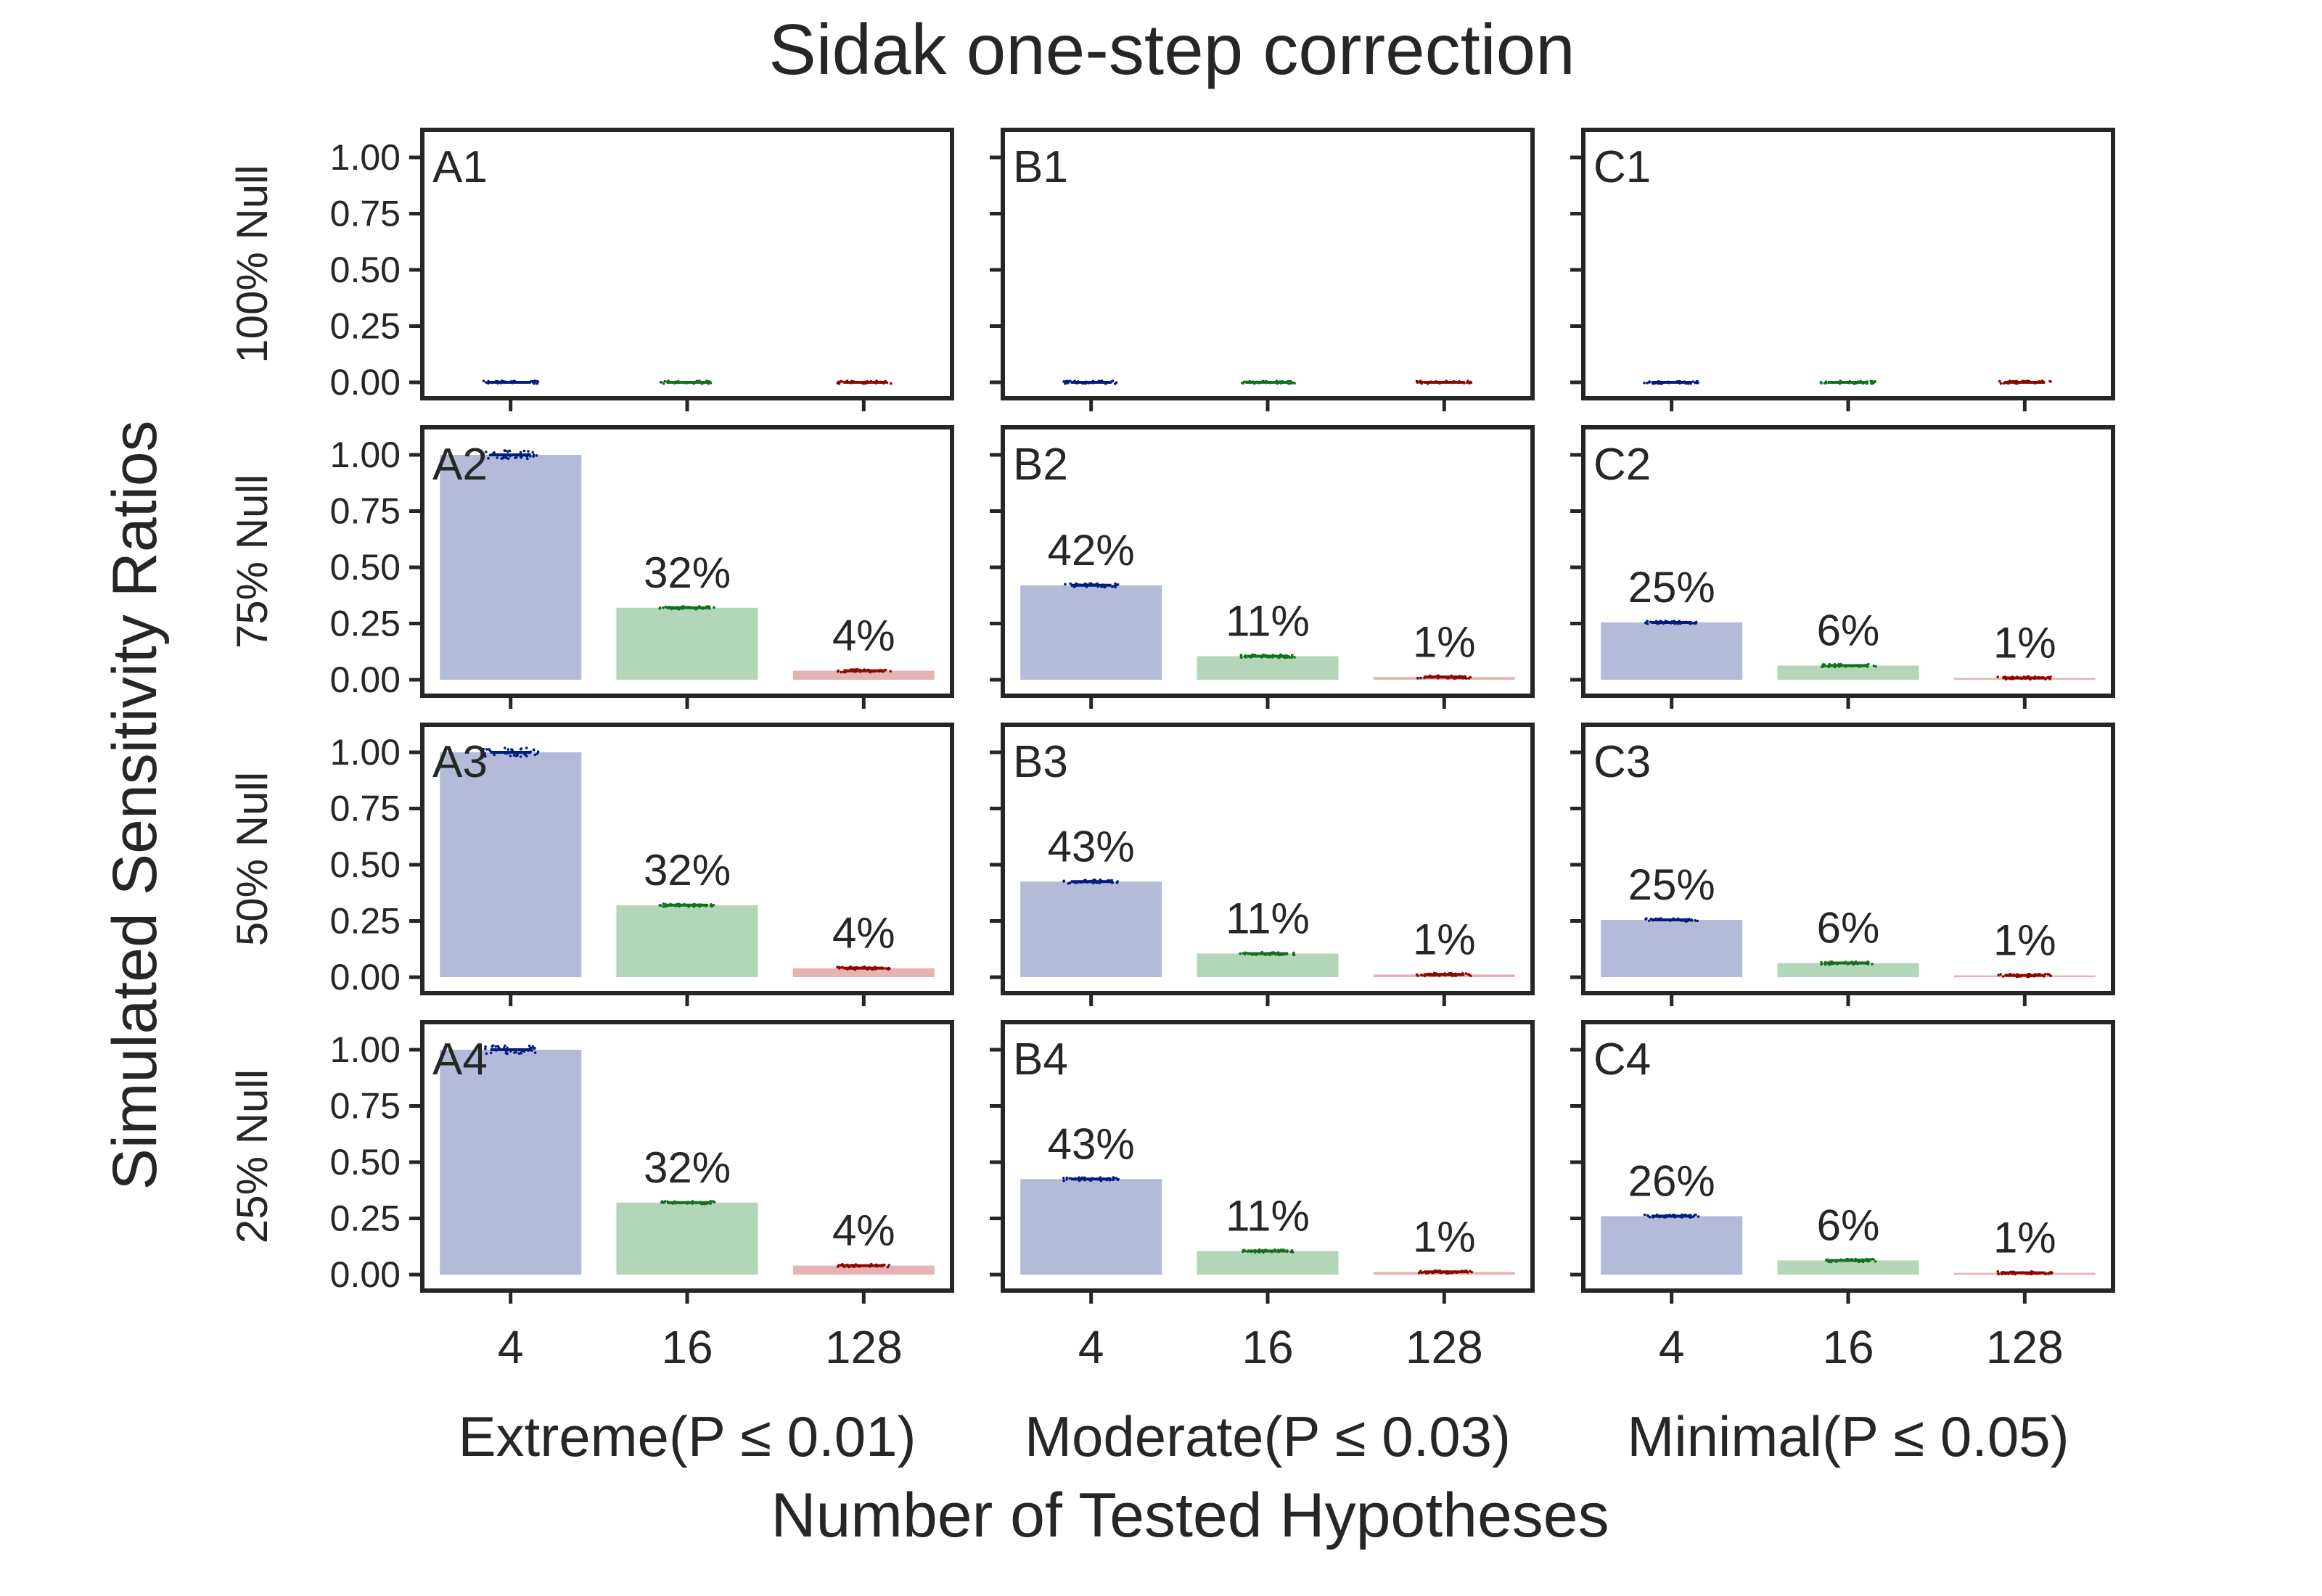  I want to click on panel-id-B2: B2, so click(1040, 465).